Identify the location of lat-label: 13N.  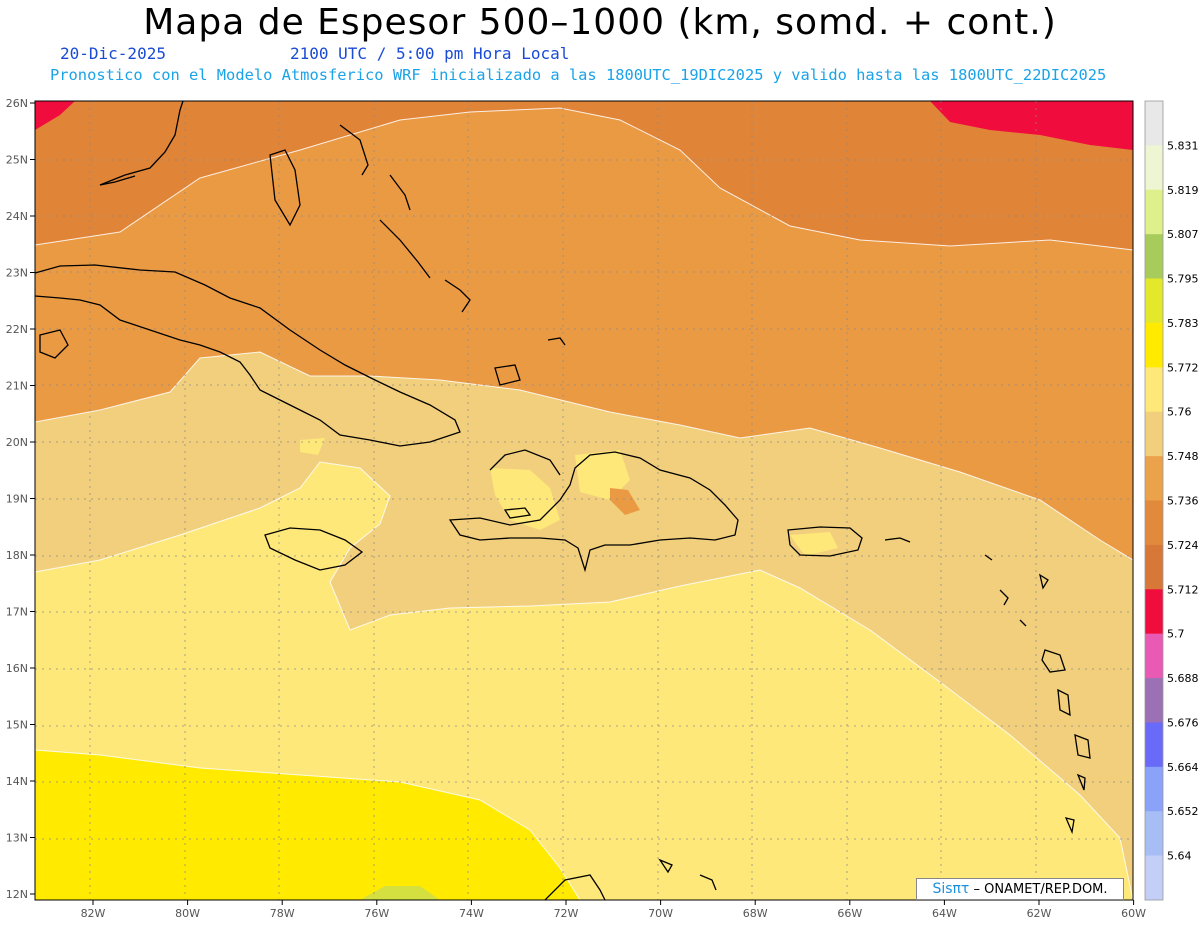
(17, 838).